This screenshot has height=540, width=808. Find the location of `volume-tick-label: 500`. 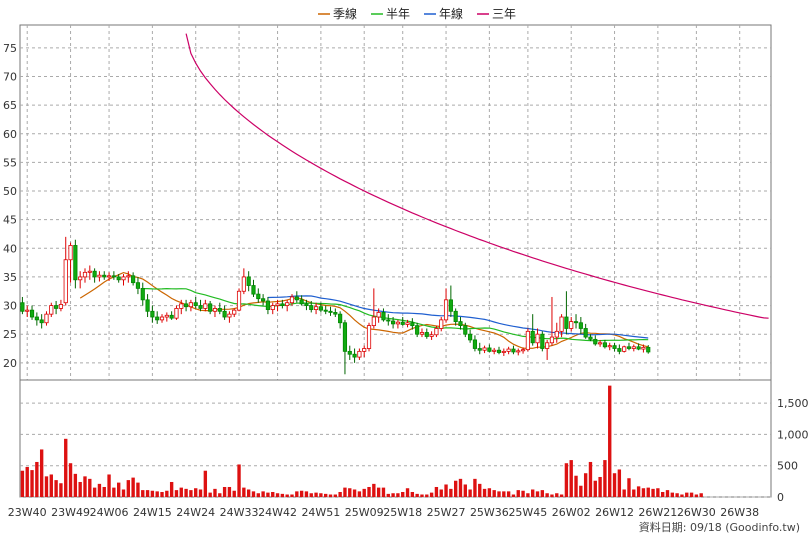

volume-tick-label: 500 is located at coordinates (787, 466).